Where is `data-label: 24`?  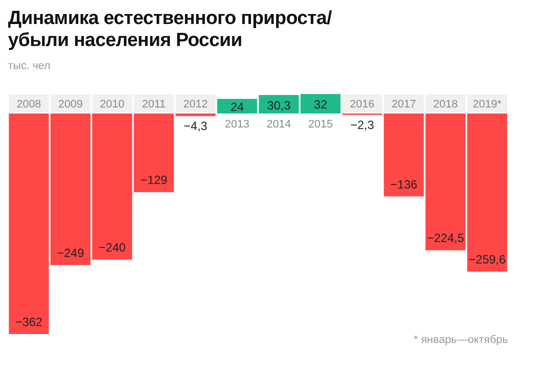
data-label: 24 is located at coordinates (237, 107).